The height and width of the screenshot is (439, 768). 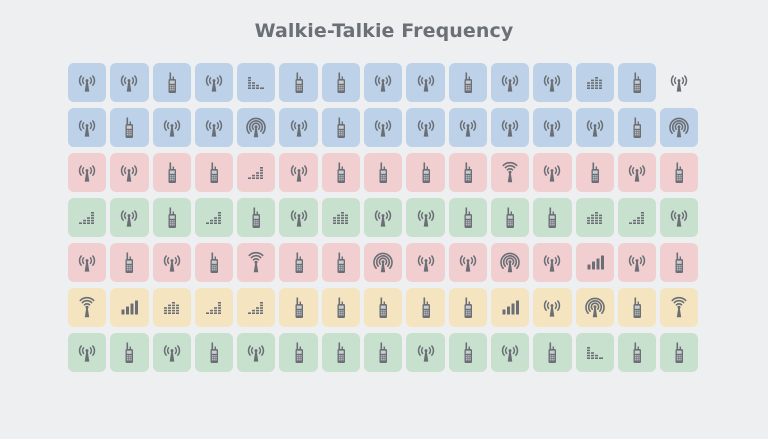 What do you see at coordinates (384, 31) in the screenshot?
I see `chart-title: Walkie-Talkie Frequency` at bounding box center [384, 31].